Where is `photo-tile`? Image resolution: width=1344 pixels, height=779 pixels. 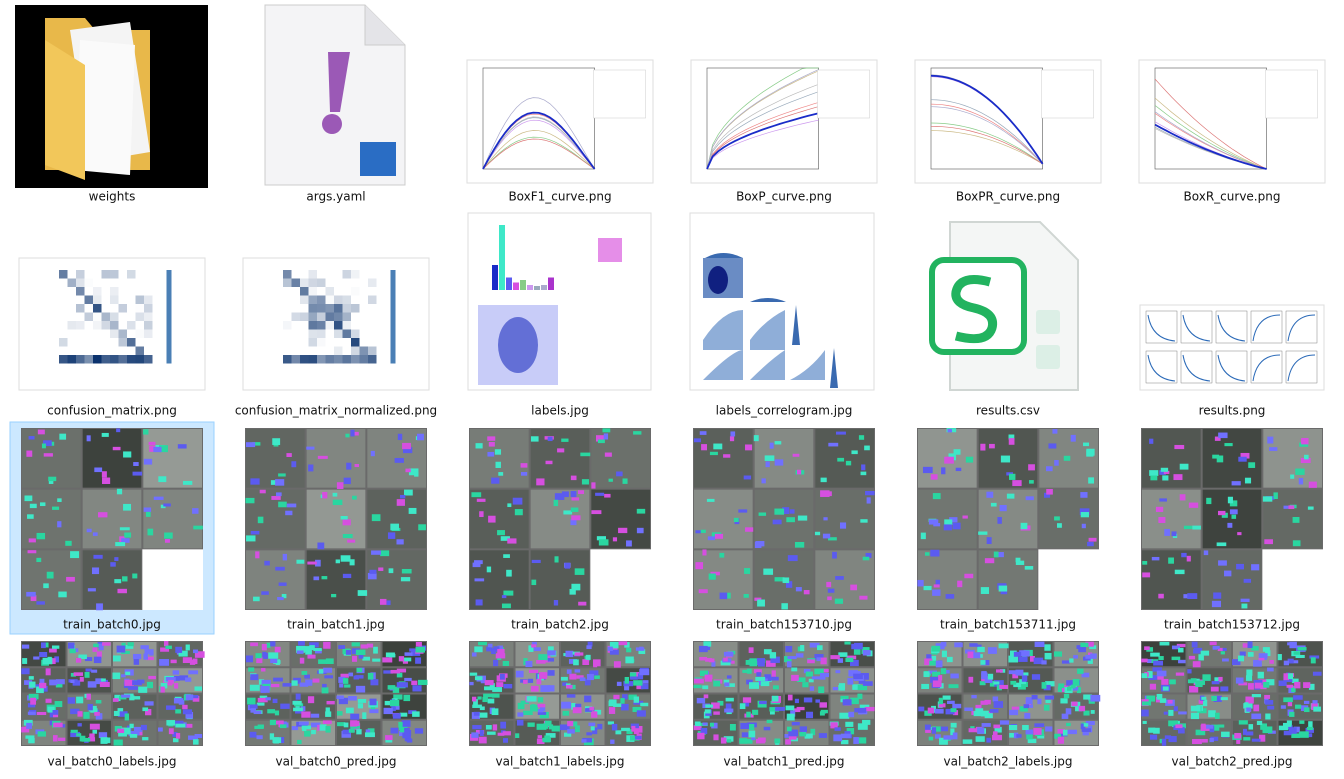 photo-tile is located at coordinates (172, 458).